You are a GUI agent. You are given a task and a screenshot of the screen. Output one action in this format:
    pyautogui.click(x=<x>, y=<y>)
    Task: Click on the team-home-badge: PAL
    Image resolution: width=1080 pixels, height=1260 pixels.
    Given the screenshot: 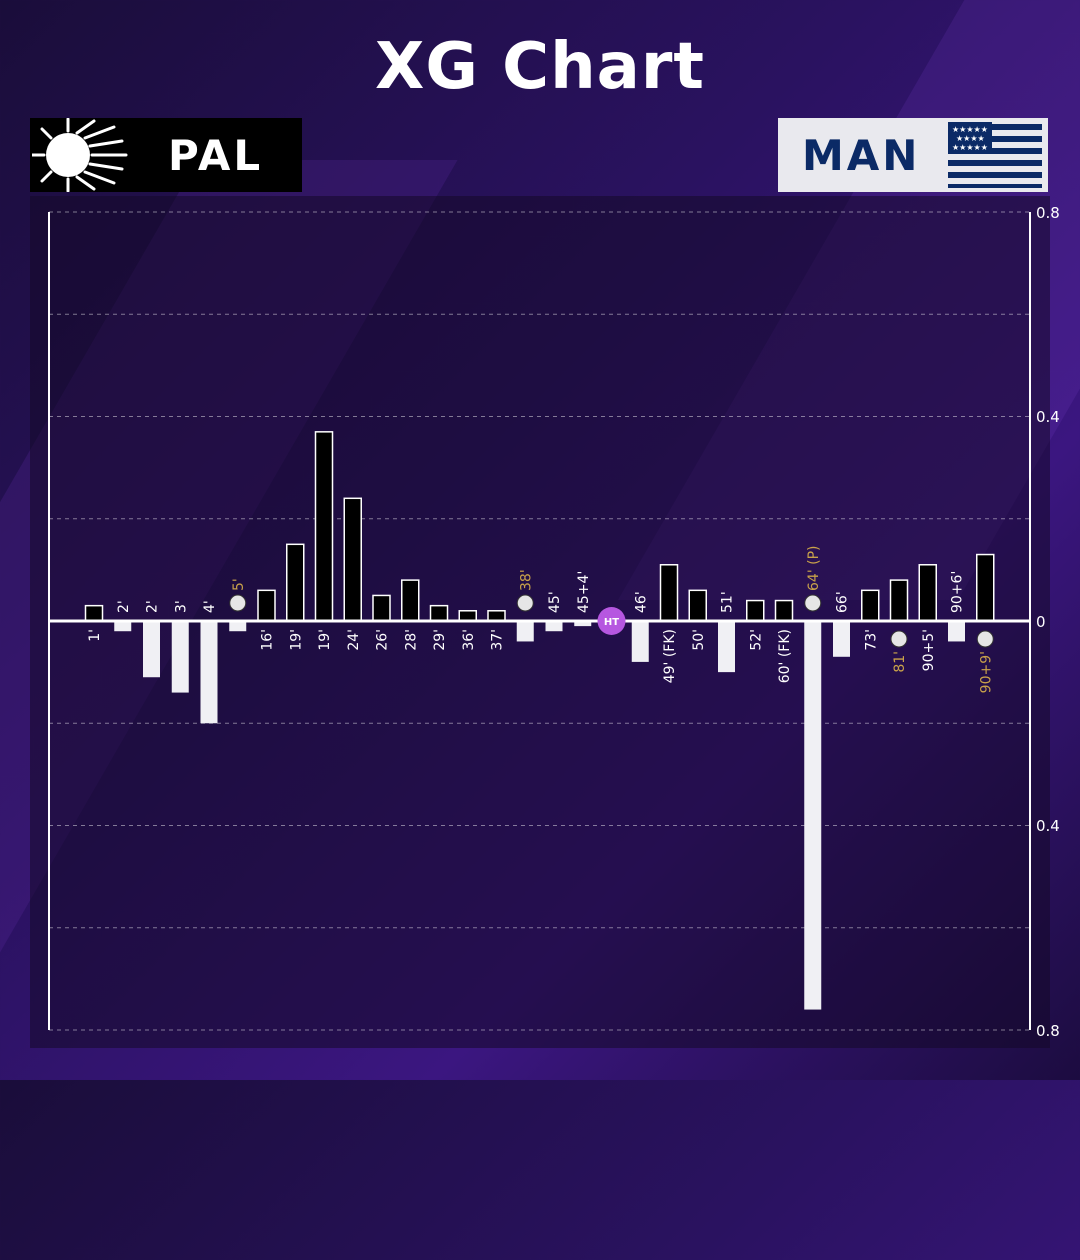 What is the action you would take?
    pyautogui.click(x=166, y=155)
    